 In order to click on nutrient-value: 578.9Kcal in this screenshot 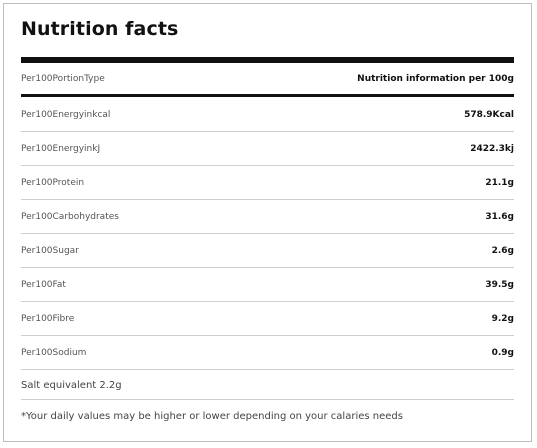, I will do `click(489, 114)`.